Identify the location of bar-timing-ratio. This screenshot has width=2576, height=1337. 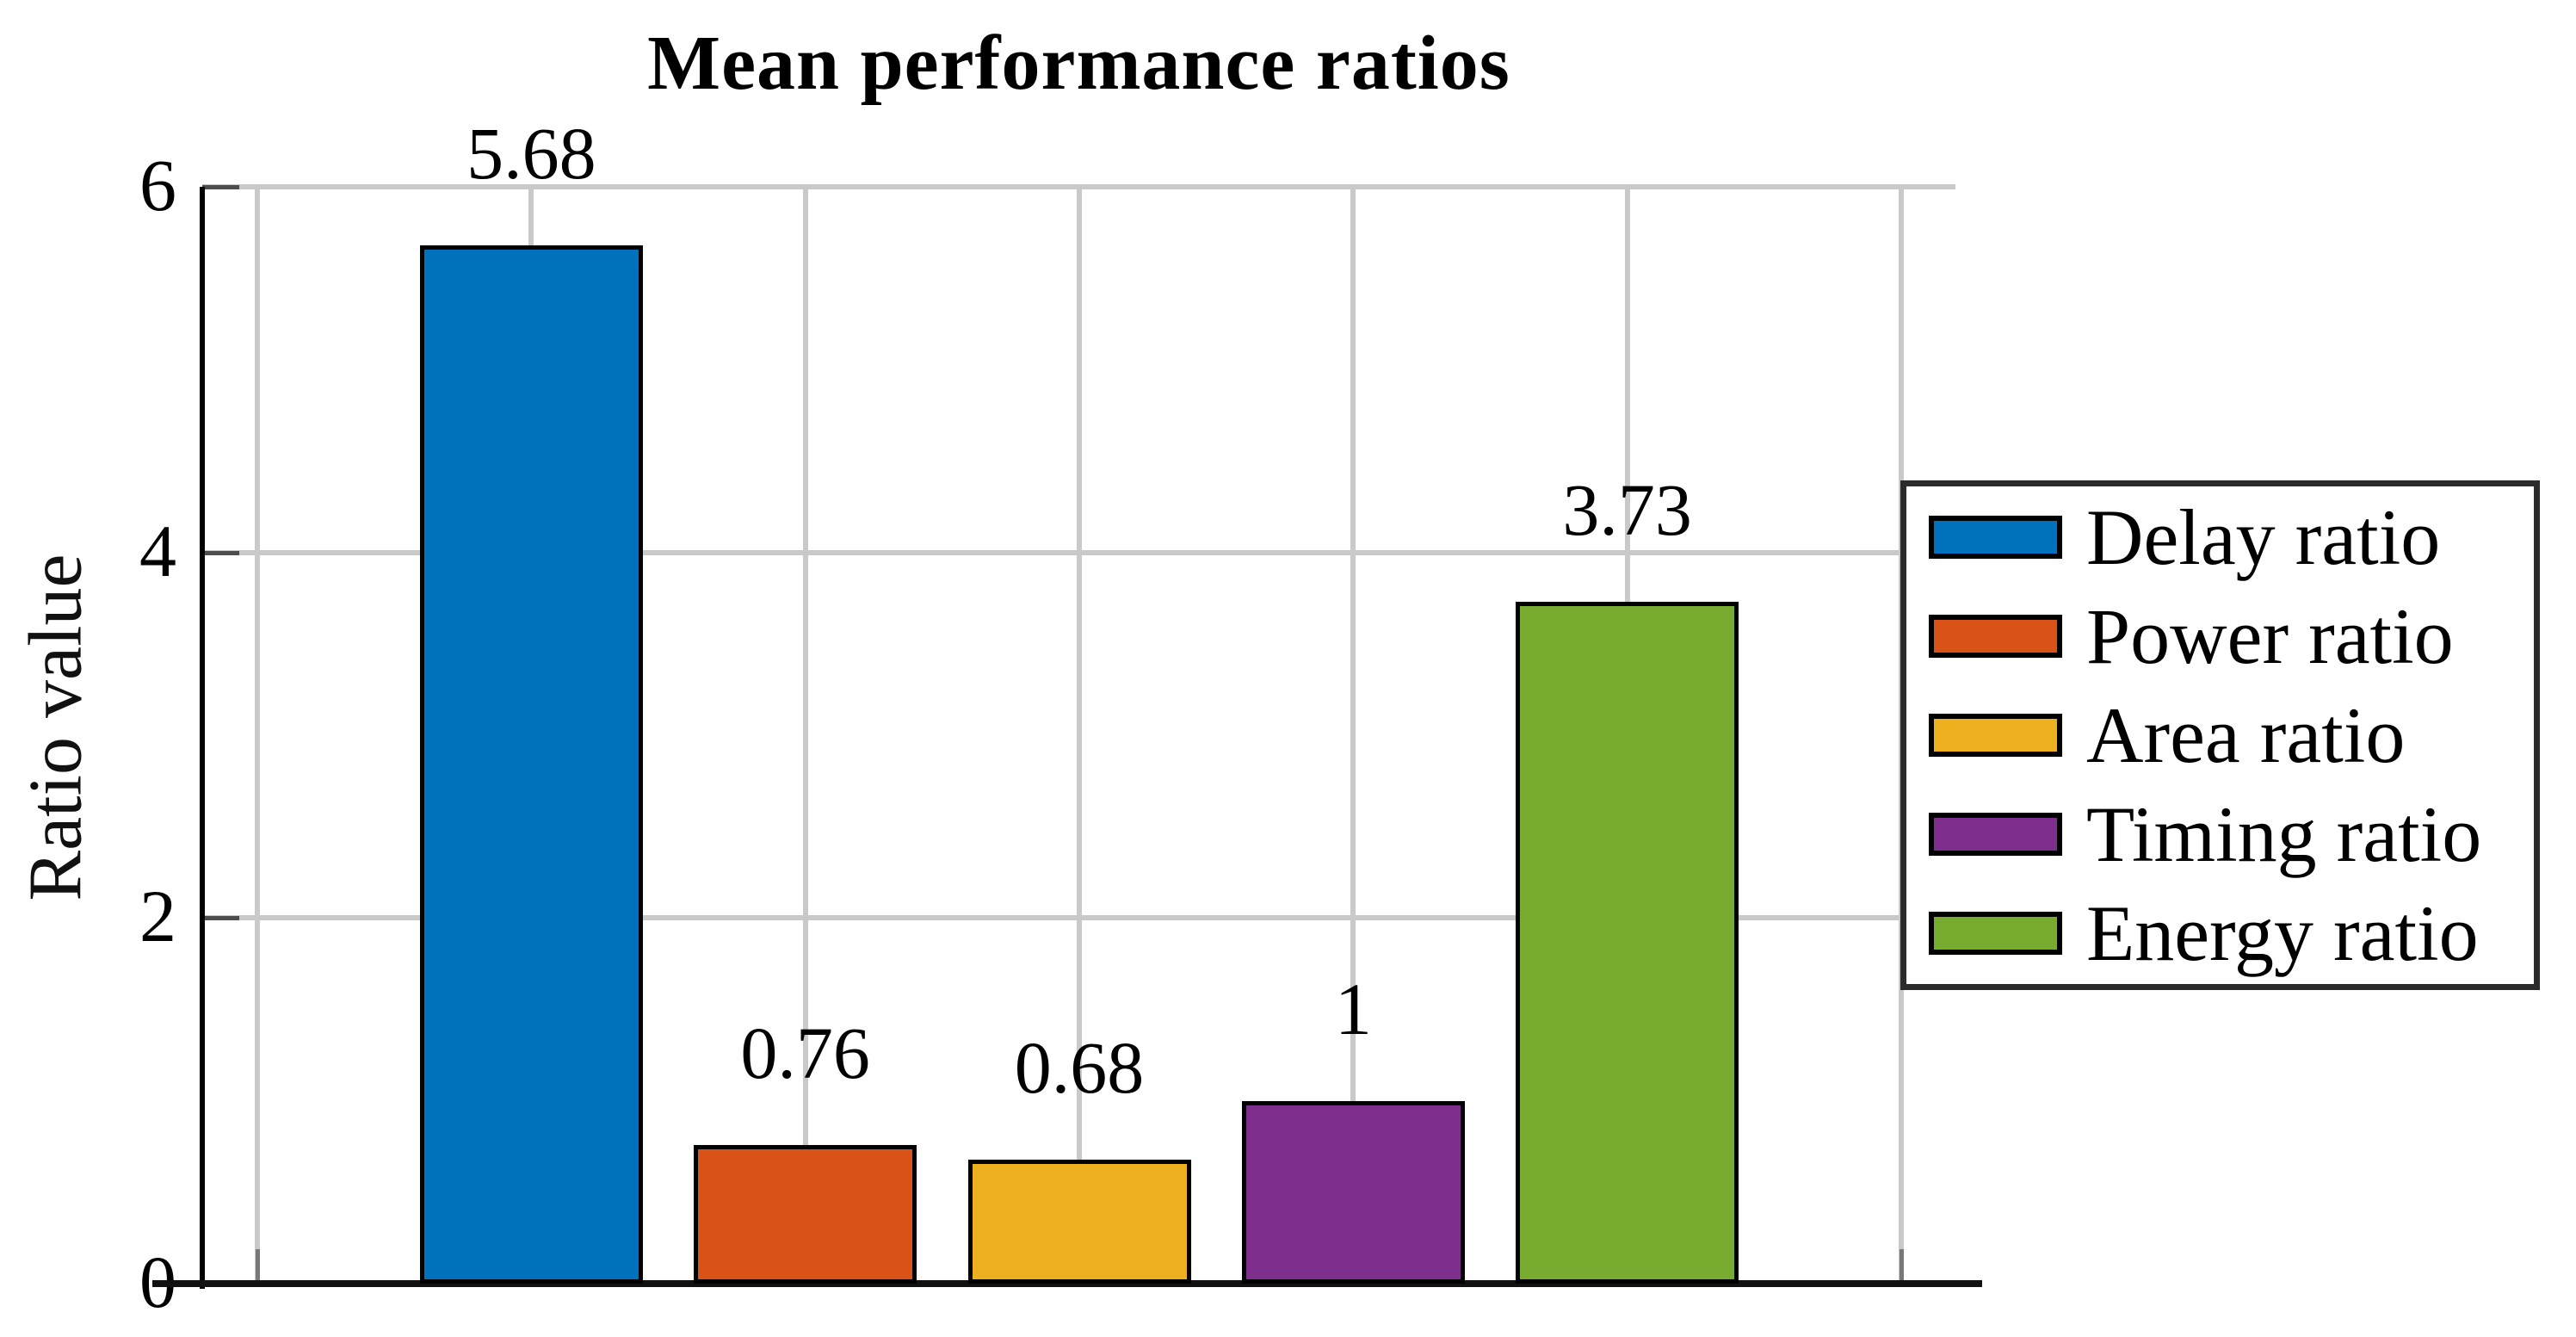
(1353, 1192).